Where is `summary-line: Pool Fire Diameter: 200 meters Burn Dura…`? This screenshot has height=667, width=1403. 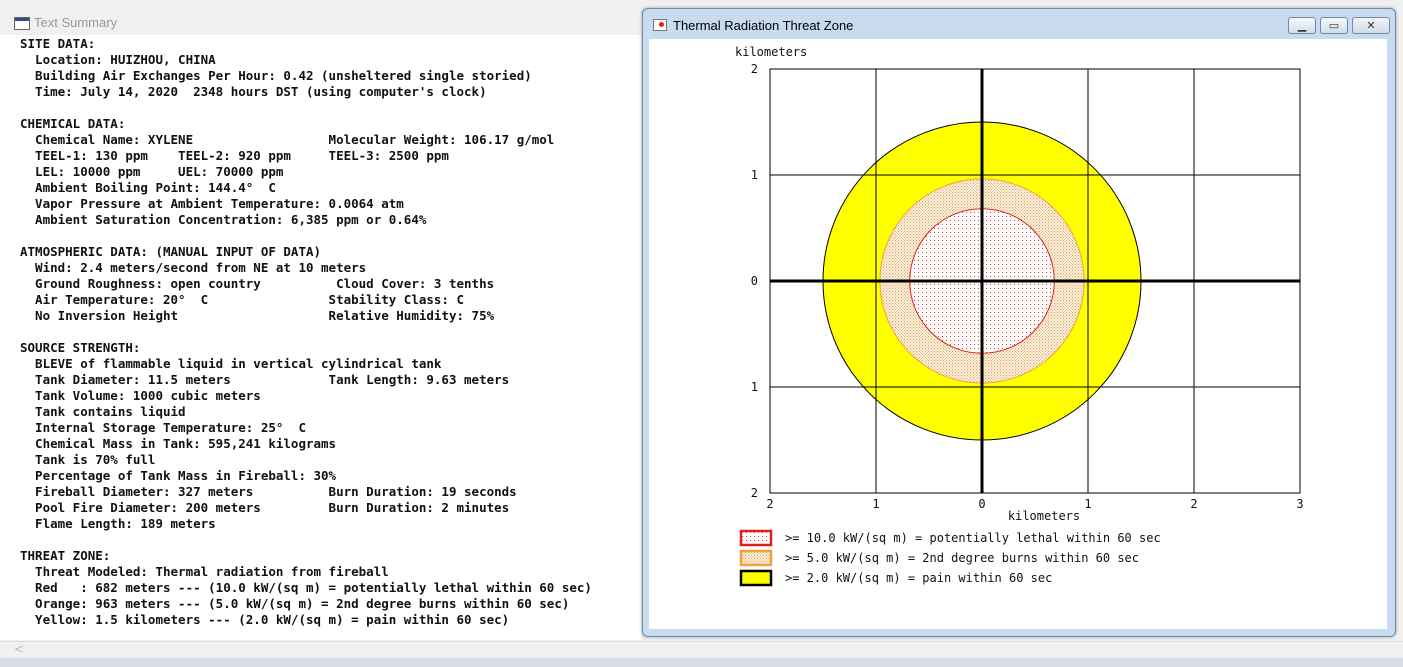 summary-line: Pool Fire Diameter: 200 meters Burn Dura… is located at coordinates (265, 507).